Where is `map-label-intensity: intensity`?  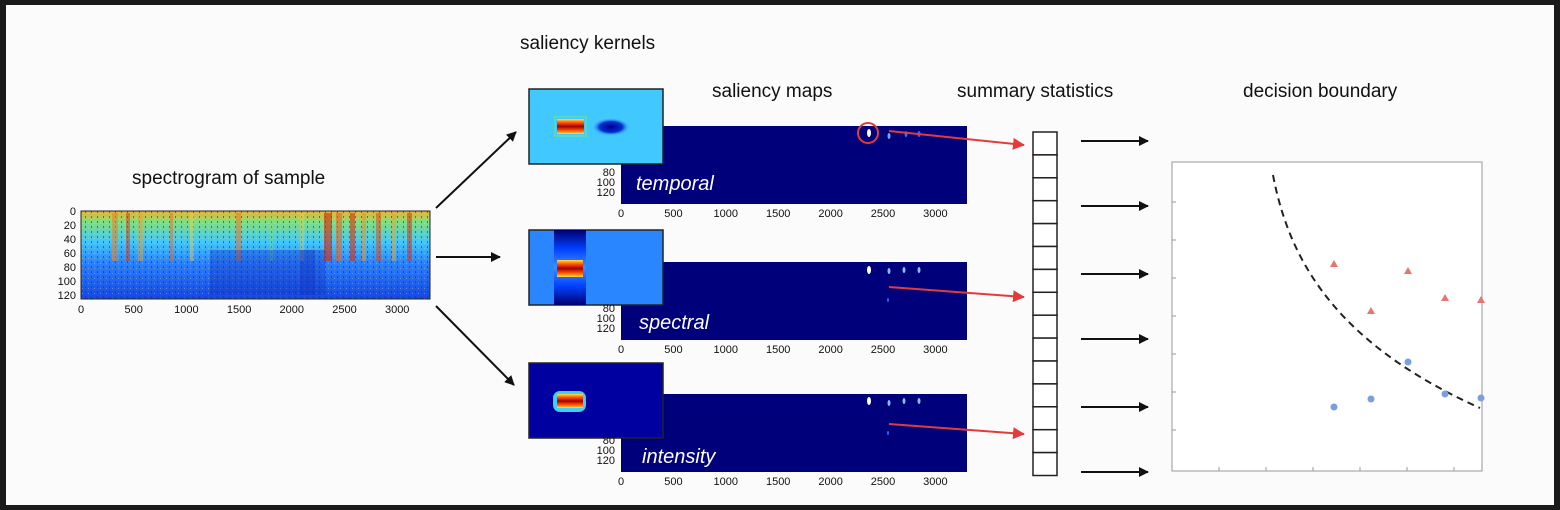 map-label-intensity: intensity is located at coordinates (679, 457).